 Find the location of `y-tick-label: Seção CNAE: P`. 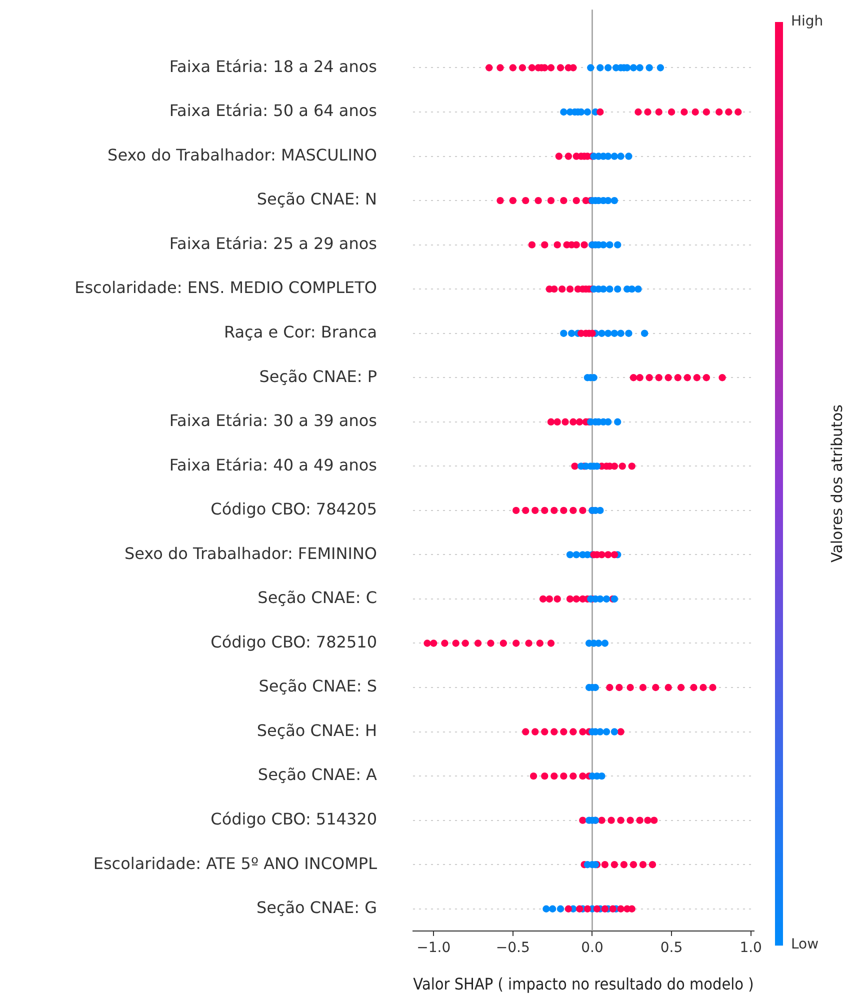

y-tick-label: Seção CNAE: P is located at coordinates (318, 376).